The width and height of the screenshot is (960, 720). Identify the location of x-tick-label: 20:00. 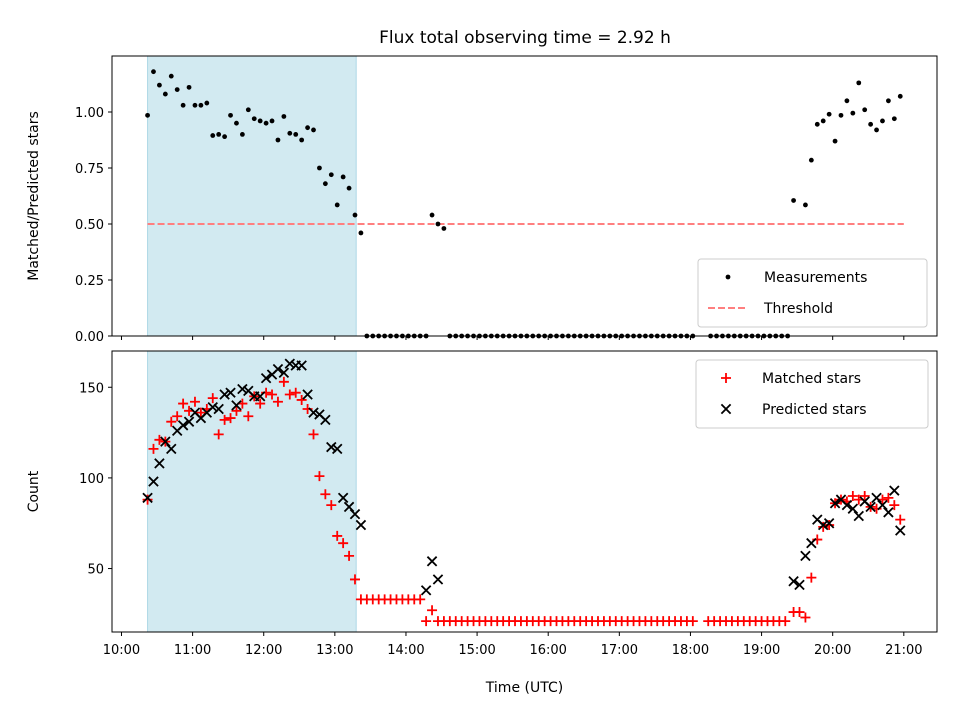
(832, 650).